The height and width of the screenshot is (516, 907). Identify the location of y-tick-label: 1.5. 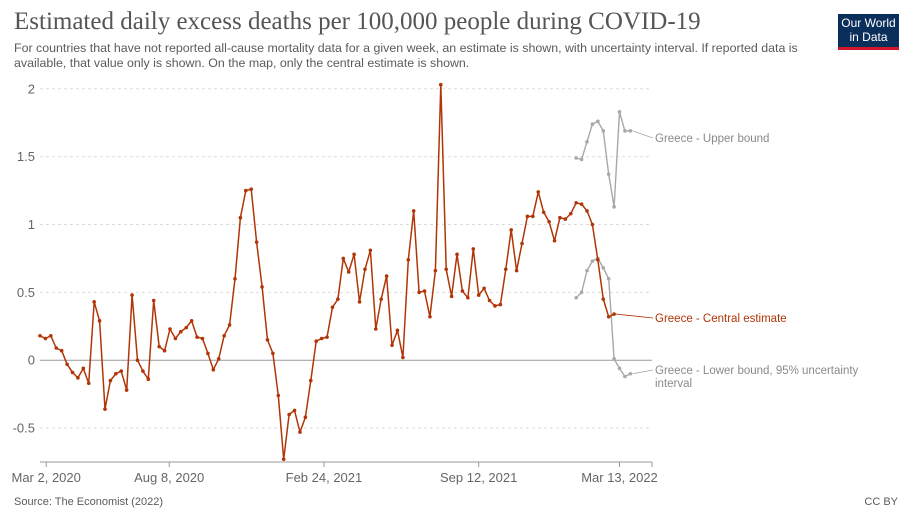
(26, 156).